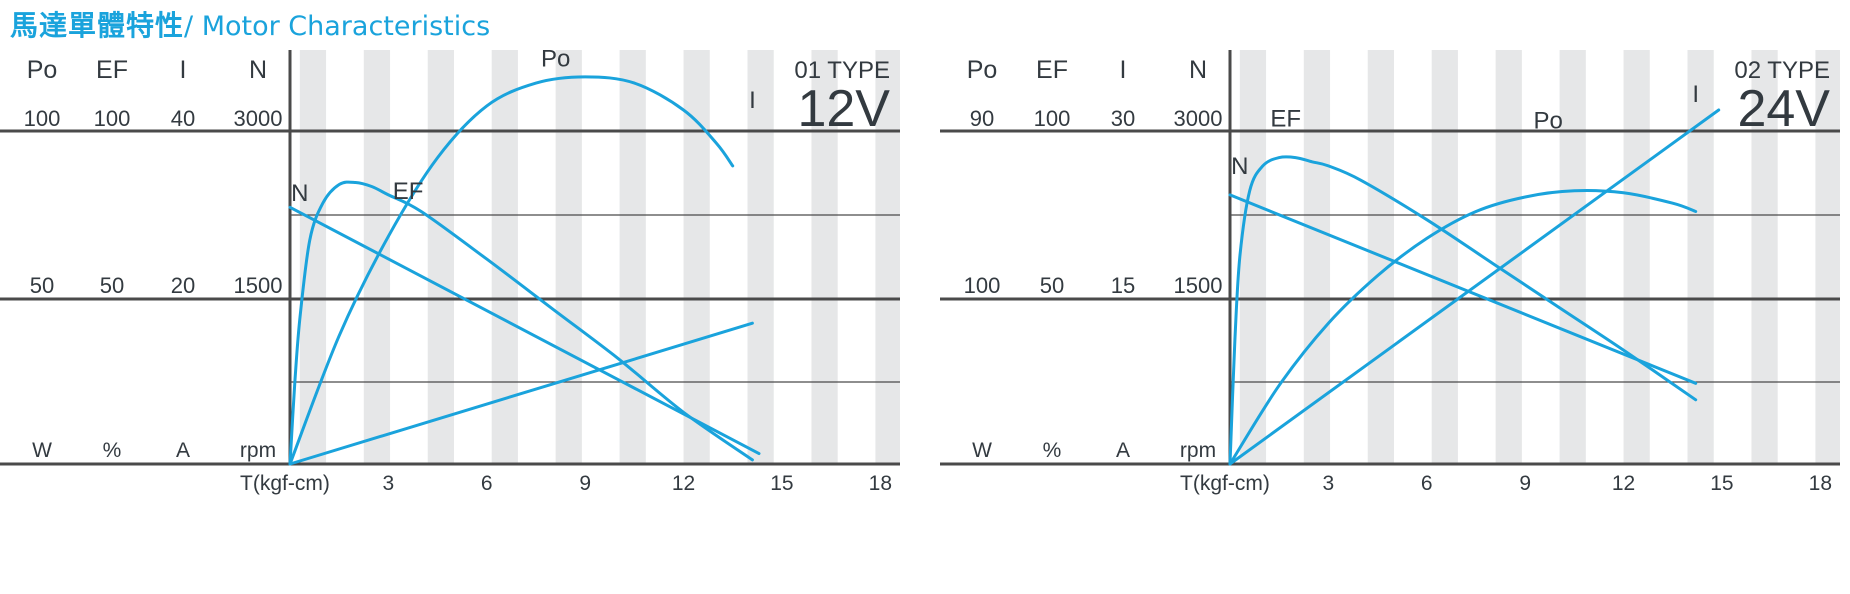 The height and width of the screenshot is (594, 1850). Describe the element at coordinates (1123, 285) in the screenshot. I see `axis-mid-2: 15` at that location.